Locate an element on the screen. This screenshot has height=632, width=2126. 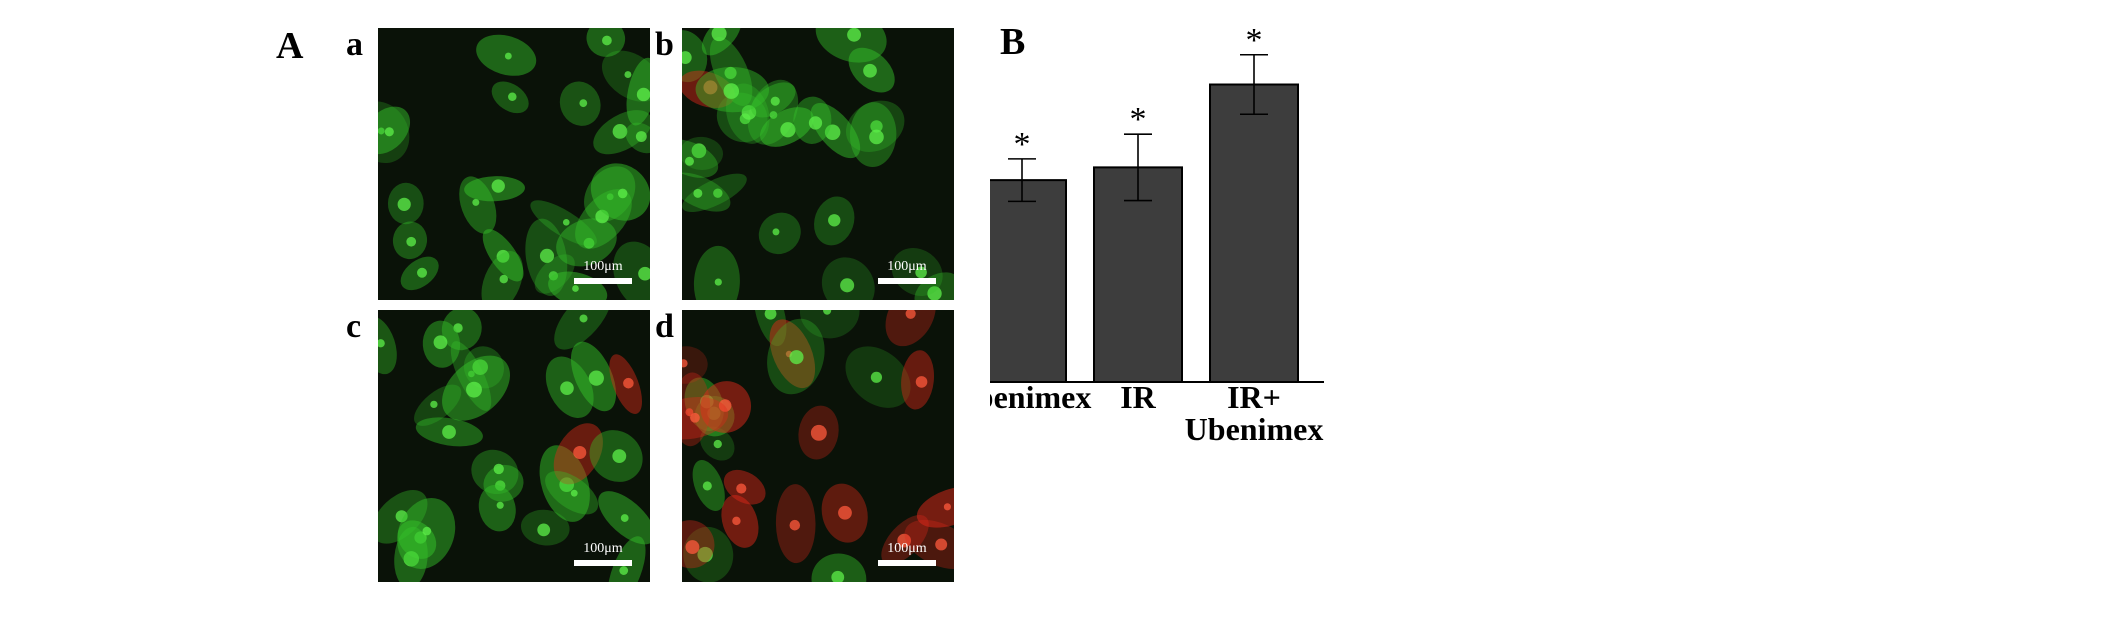
scale-line-a is located at coordinates (603, 281).